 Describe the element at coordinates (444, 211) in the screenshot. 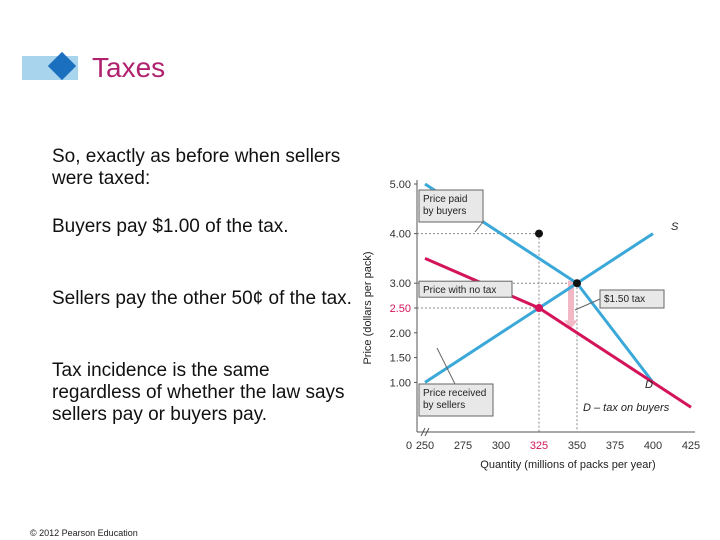

I see `price-paid-annotation-text: by buyers` at that location.